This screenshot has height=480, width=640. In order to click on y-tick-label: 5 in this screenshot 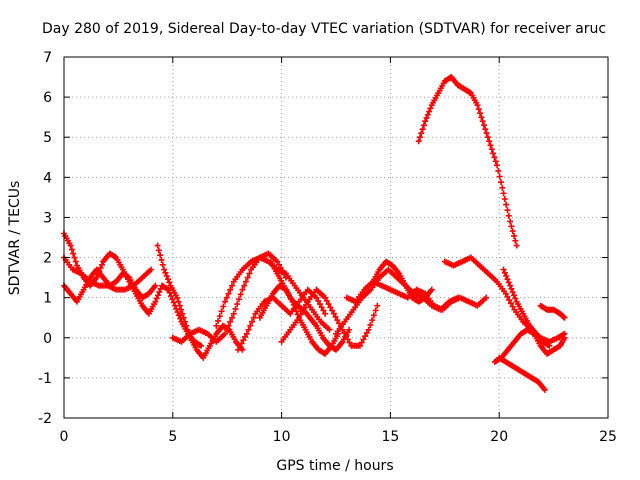, I will do `click(47, 138)`.